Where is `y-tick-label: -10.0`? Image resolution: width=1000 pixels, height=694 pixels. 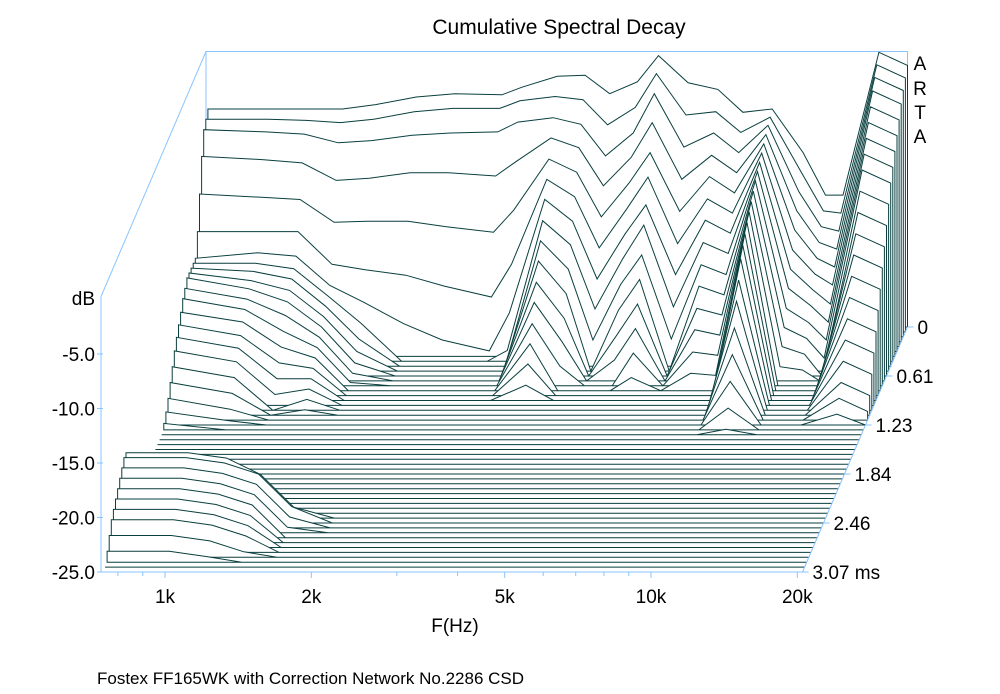
y-tick-label: -10.0 is located at coordinates (73, 410).